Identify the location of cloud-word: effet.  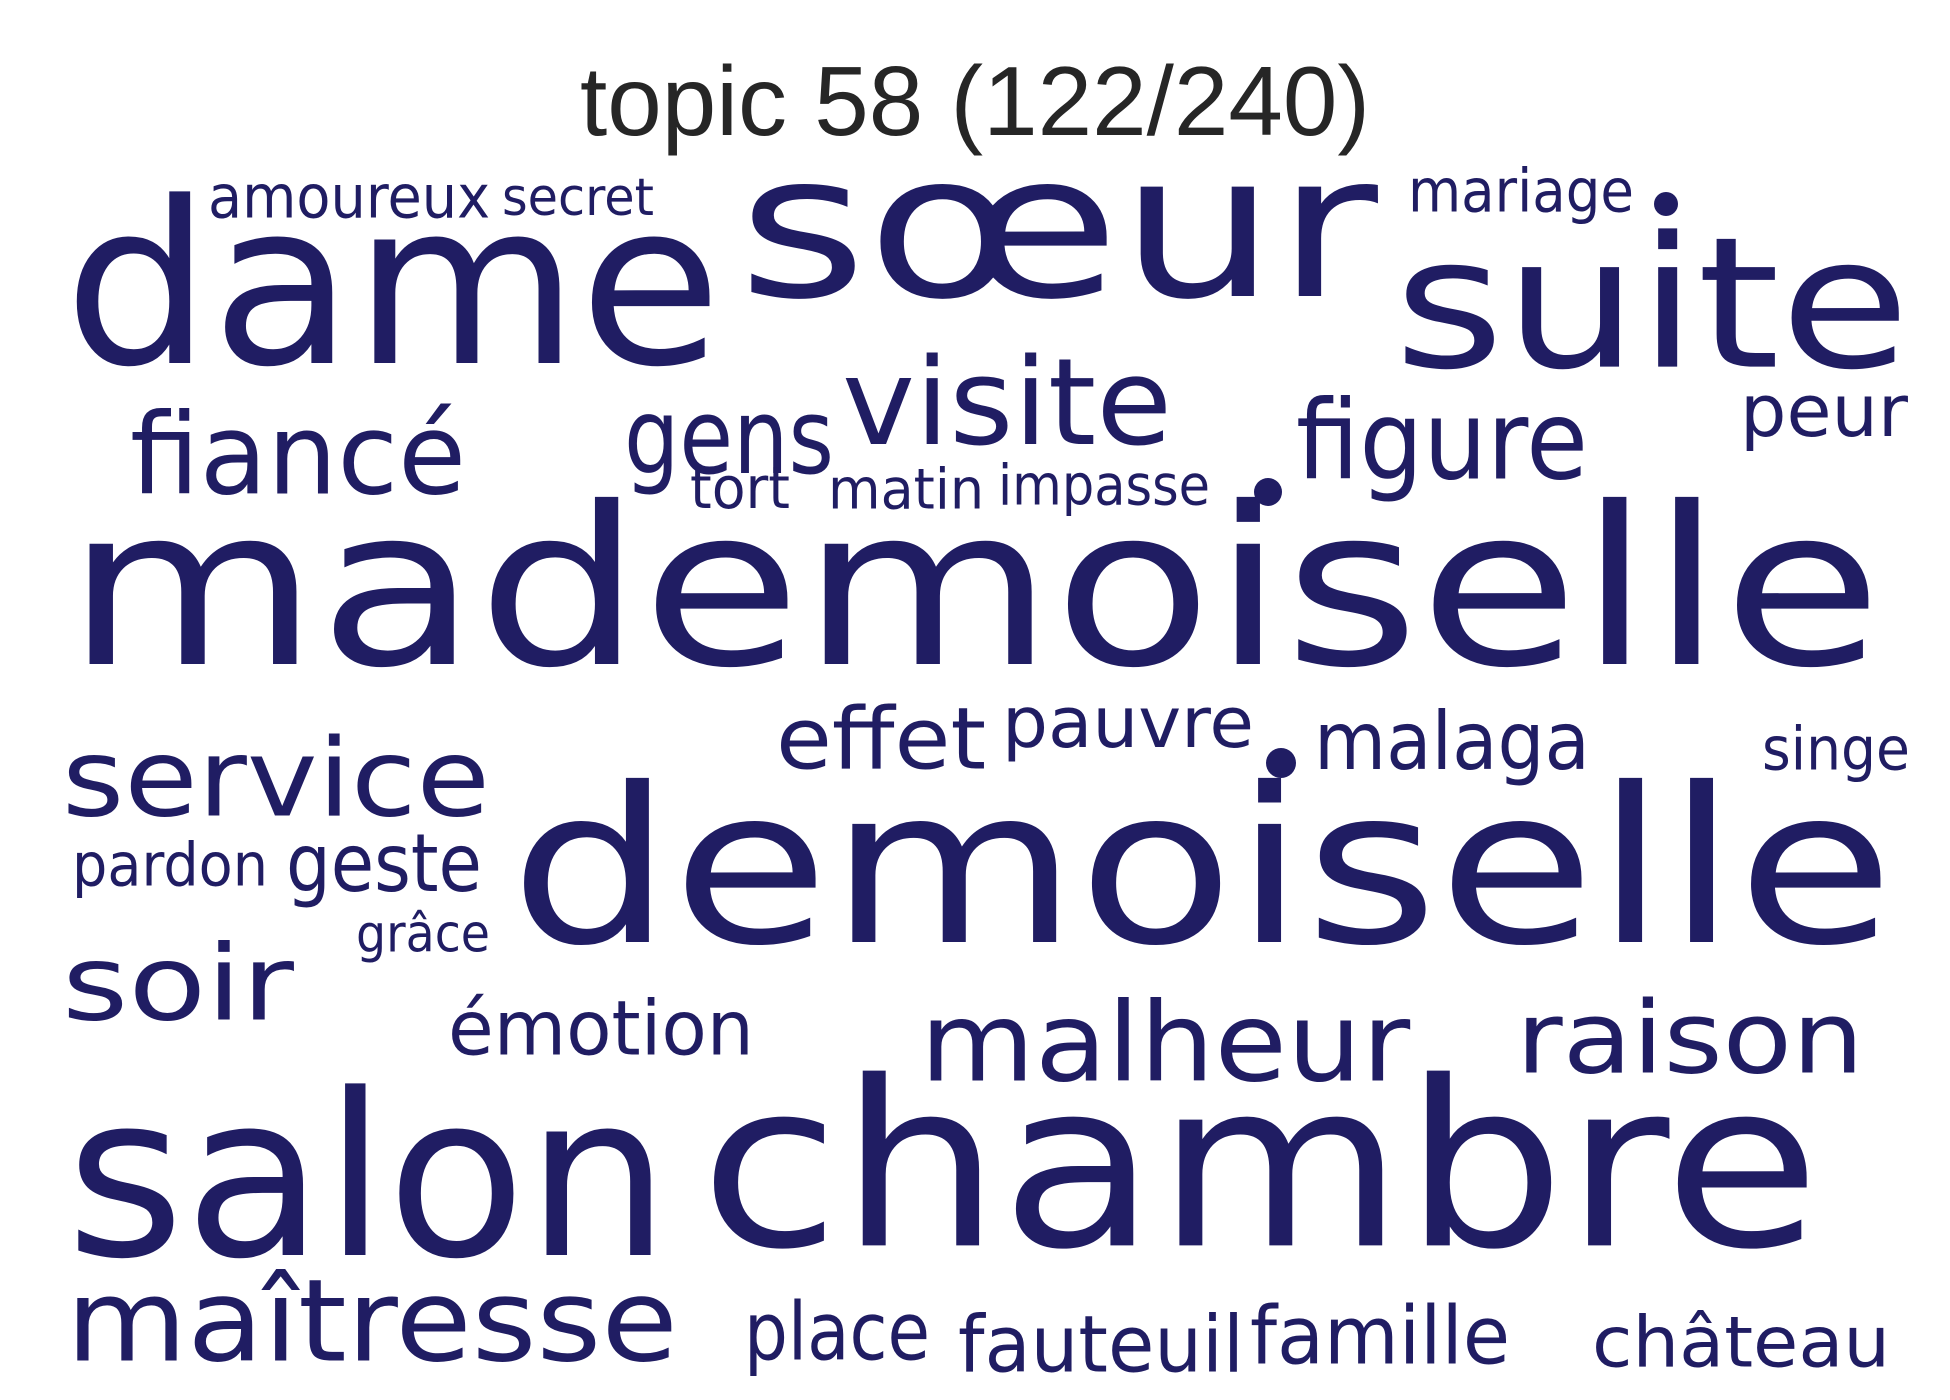
(881, 739).